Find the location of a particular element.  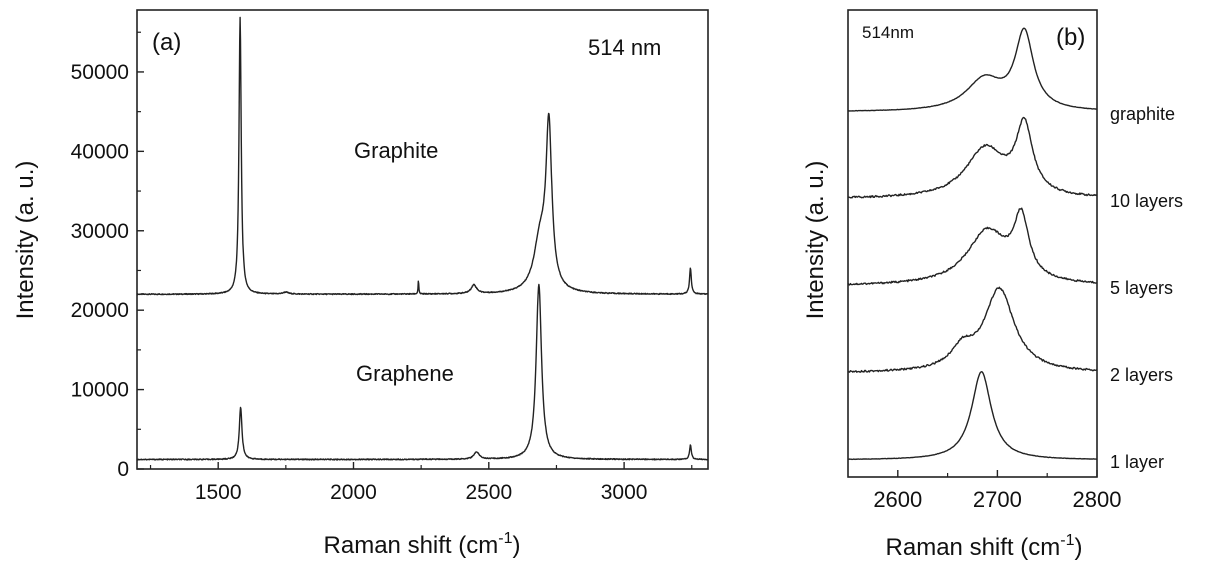

y-tick-label-40000: 40000 is located at coordinates (100, 151).